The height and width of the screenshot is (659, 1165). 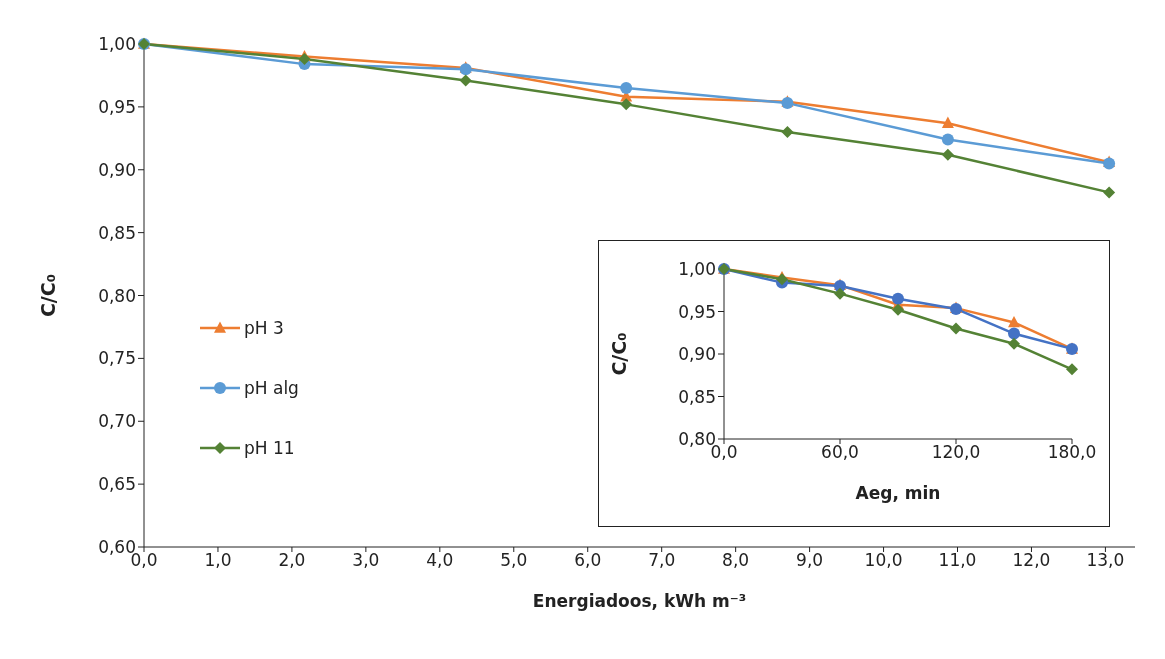 What do you see at coordinates (514, 560) in the screenshot?
I see `x-tick-label: 5,0` at bounding box center [514, 560].